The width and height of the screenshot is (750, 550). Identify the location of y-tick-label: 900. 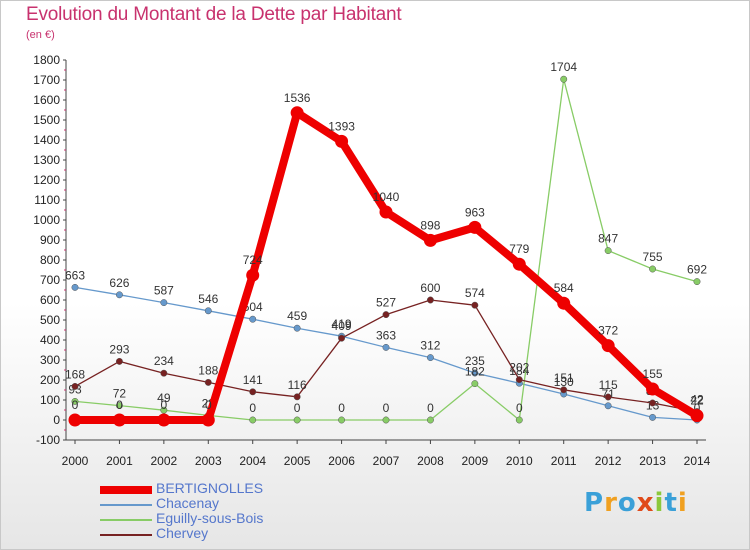
(50, 240).